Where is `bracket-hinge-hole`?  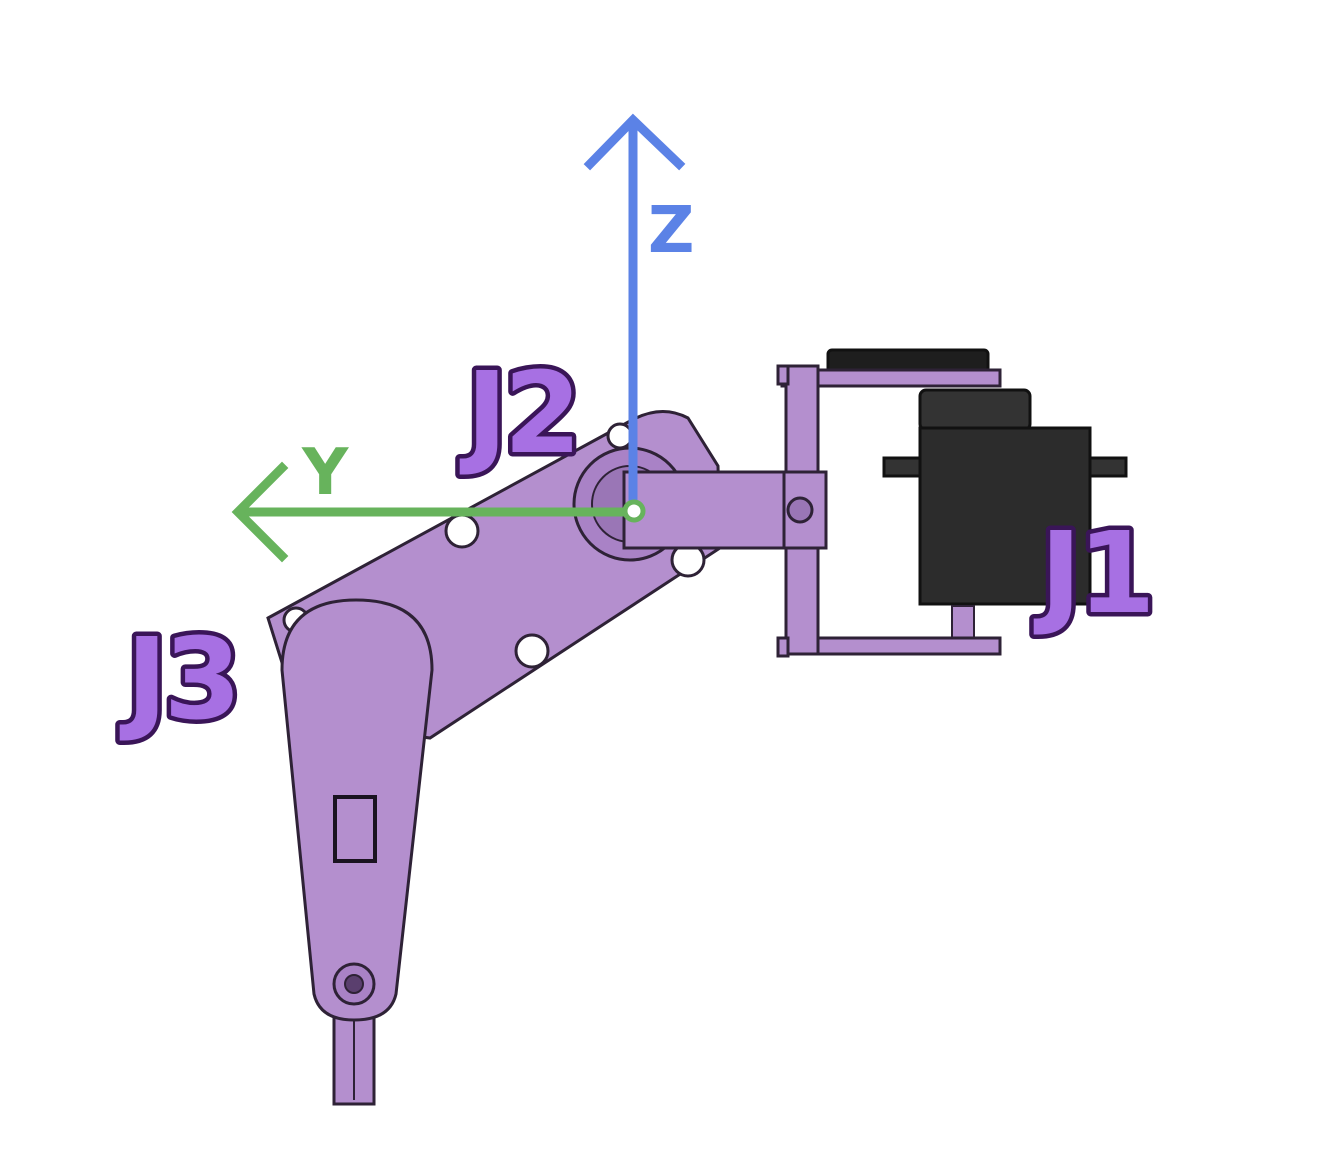 bracket-hinge-hole is located at coordinates (800, 510).